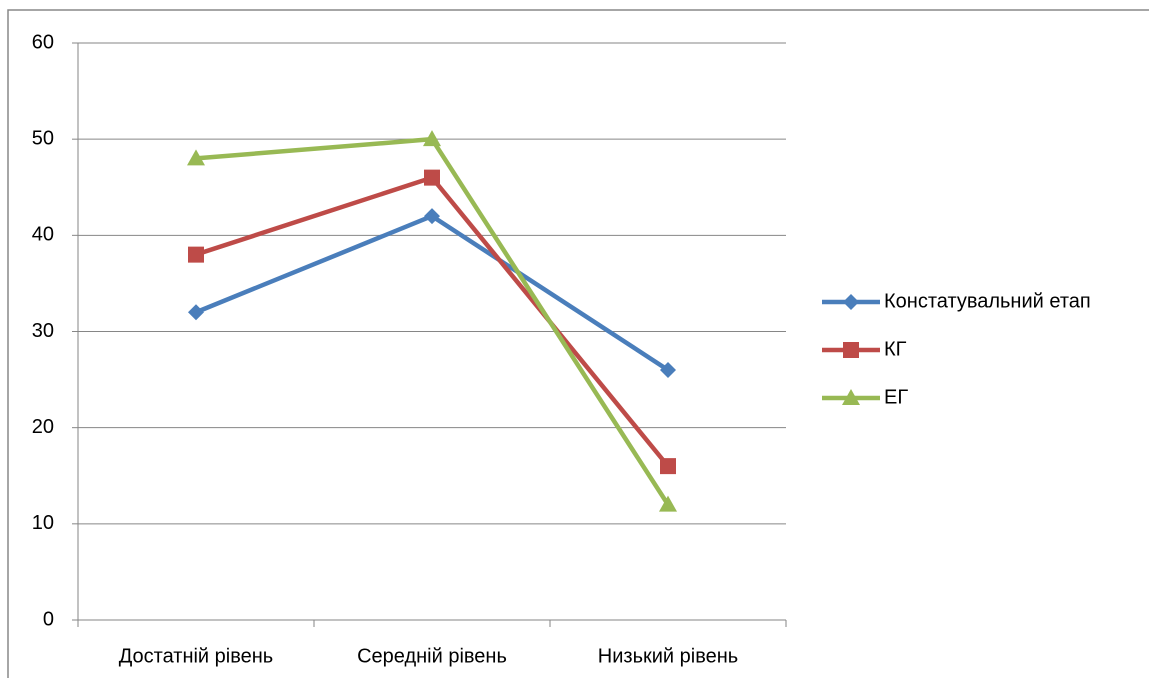  What do you see at coordinates (48, 619) in the screenshot?
I see `y-tick-label: 0` at bounding box center [48, 619].